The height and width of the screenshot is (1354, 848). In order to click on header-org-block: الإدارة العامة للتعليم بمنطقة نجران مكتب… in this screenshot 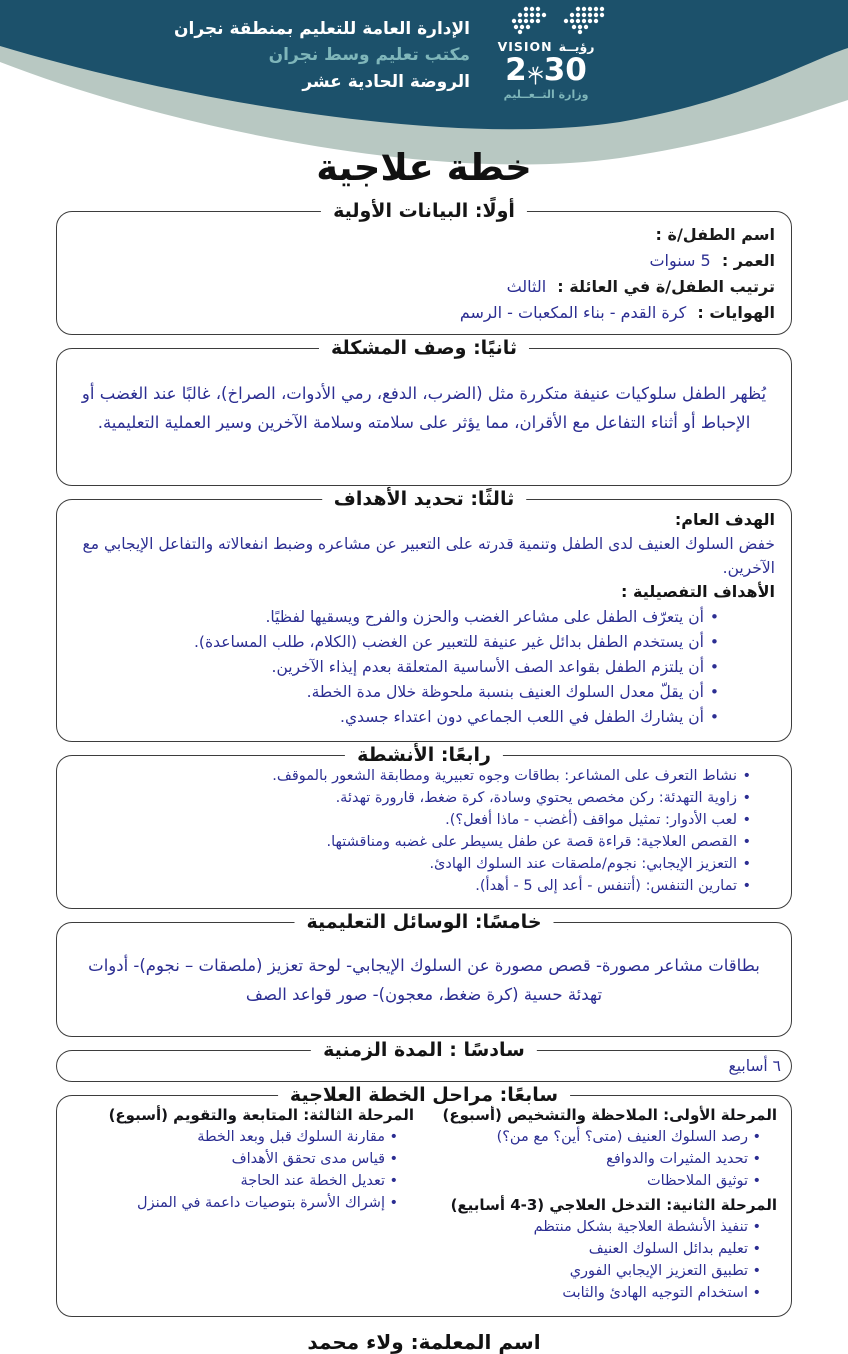, I will do `click(322, 55)`.